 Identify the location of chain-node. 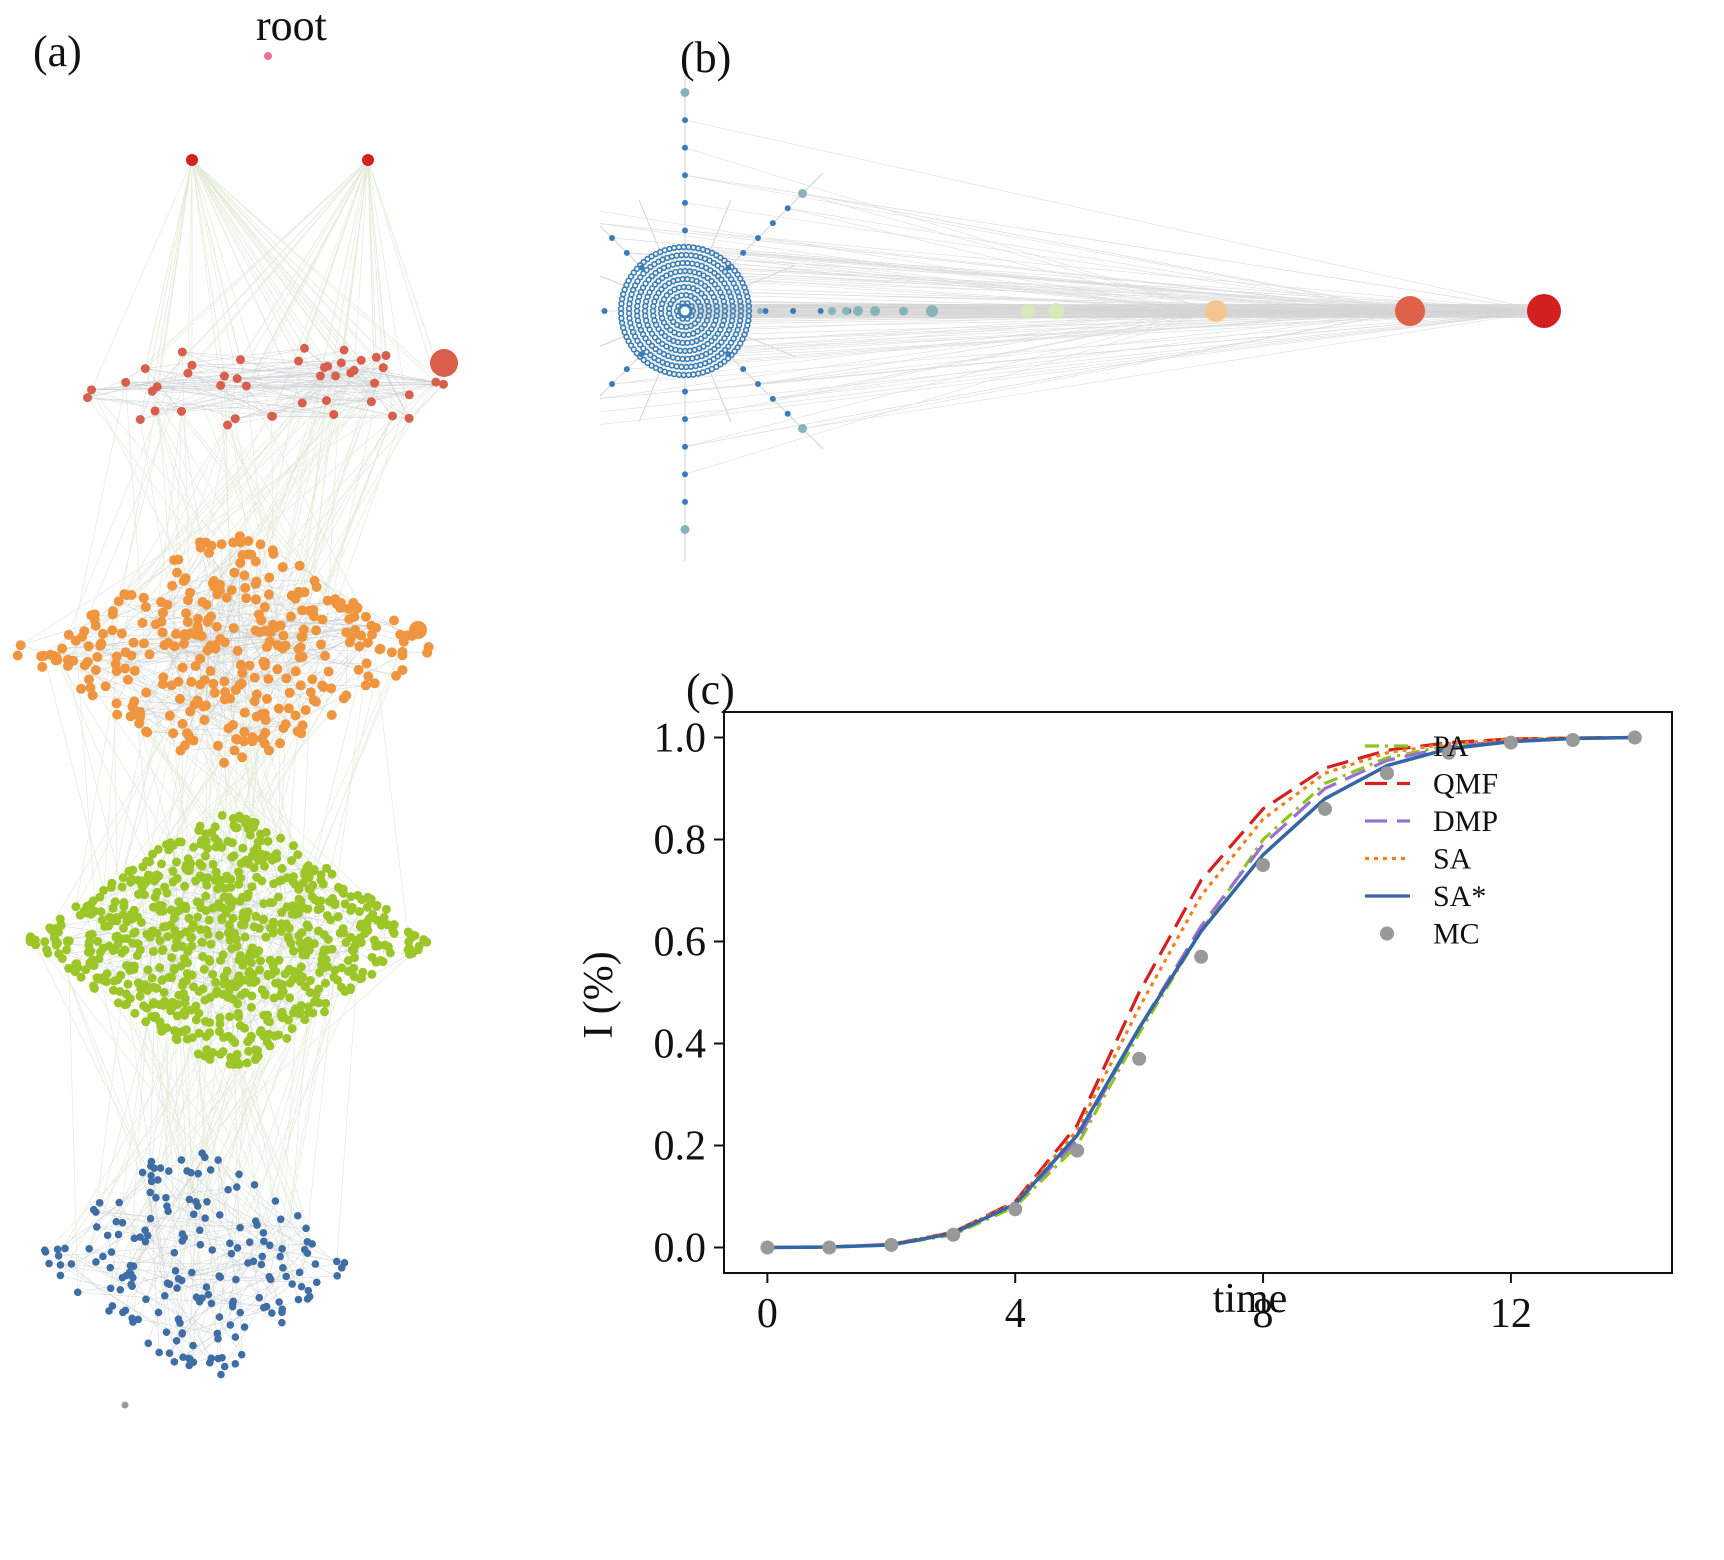
(932, 311).